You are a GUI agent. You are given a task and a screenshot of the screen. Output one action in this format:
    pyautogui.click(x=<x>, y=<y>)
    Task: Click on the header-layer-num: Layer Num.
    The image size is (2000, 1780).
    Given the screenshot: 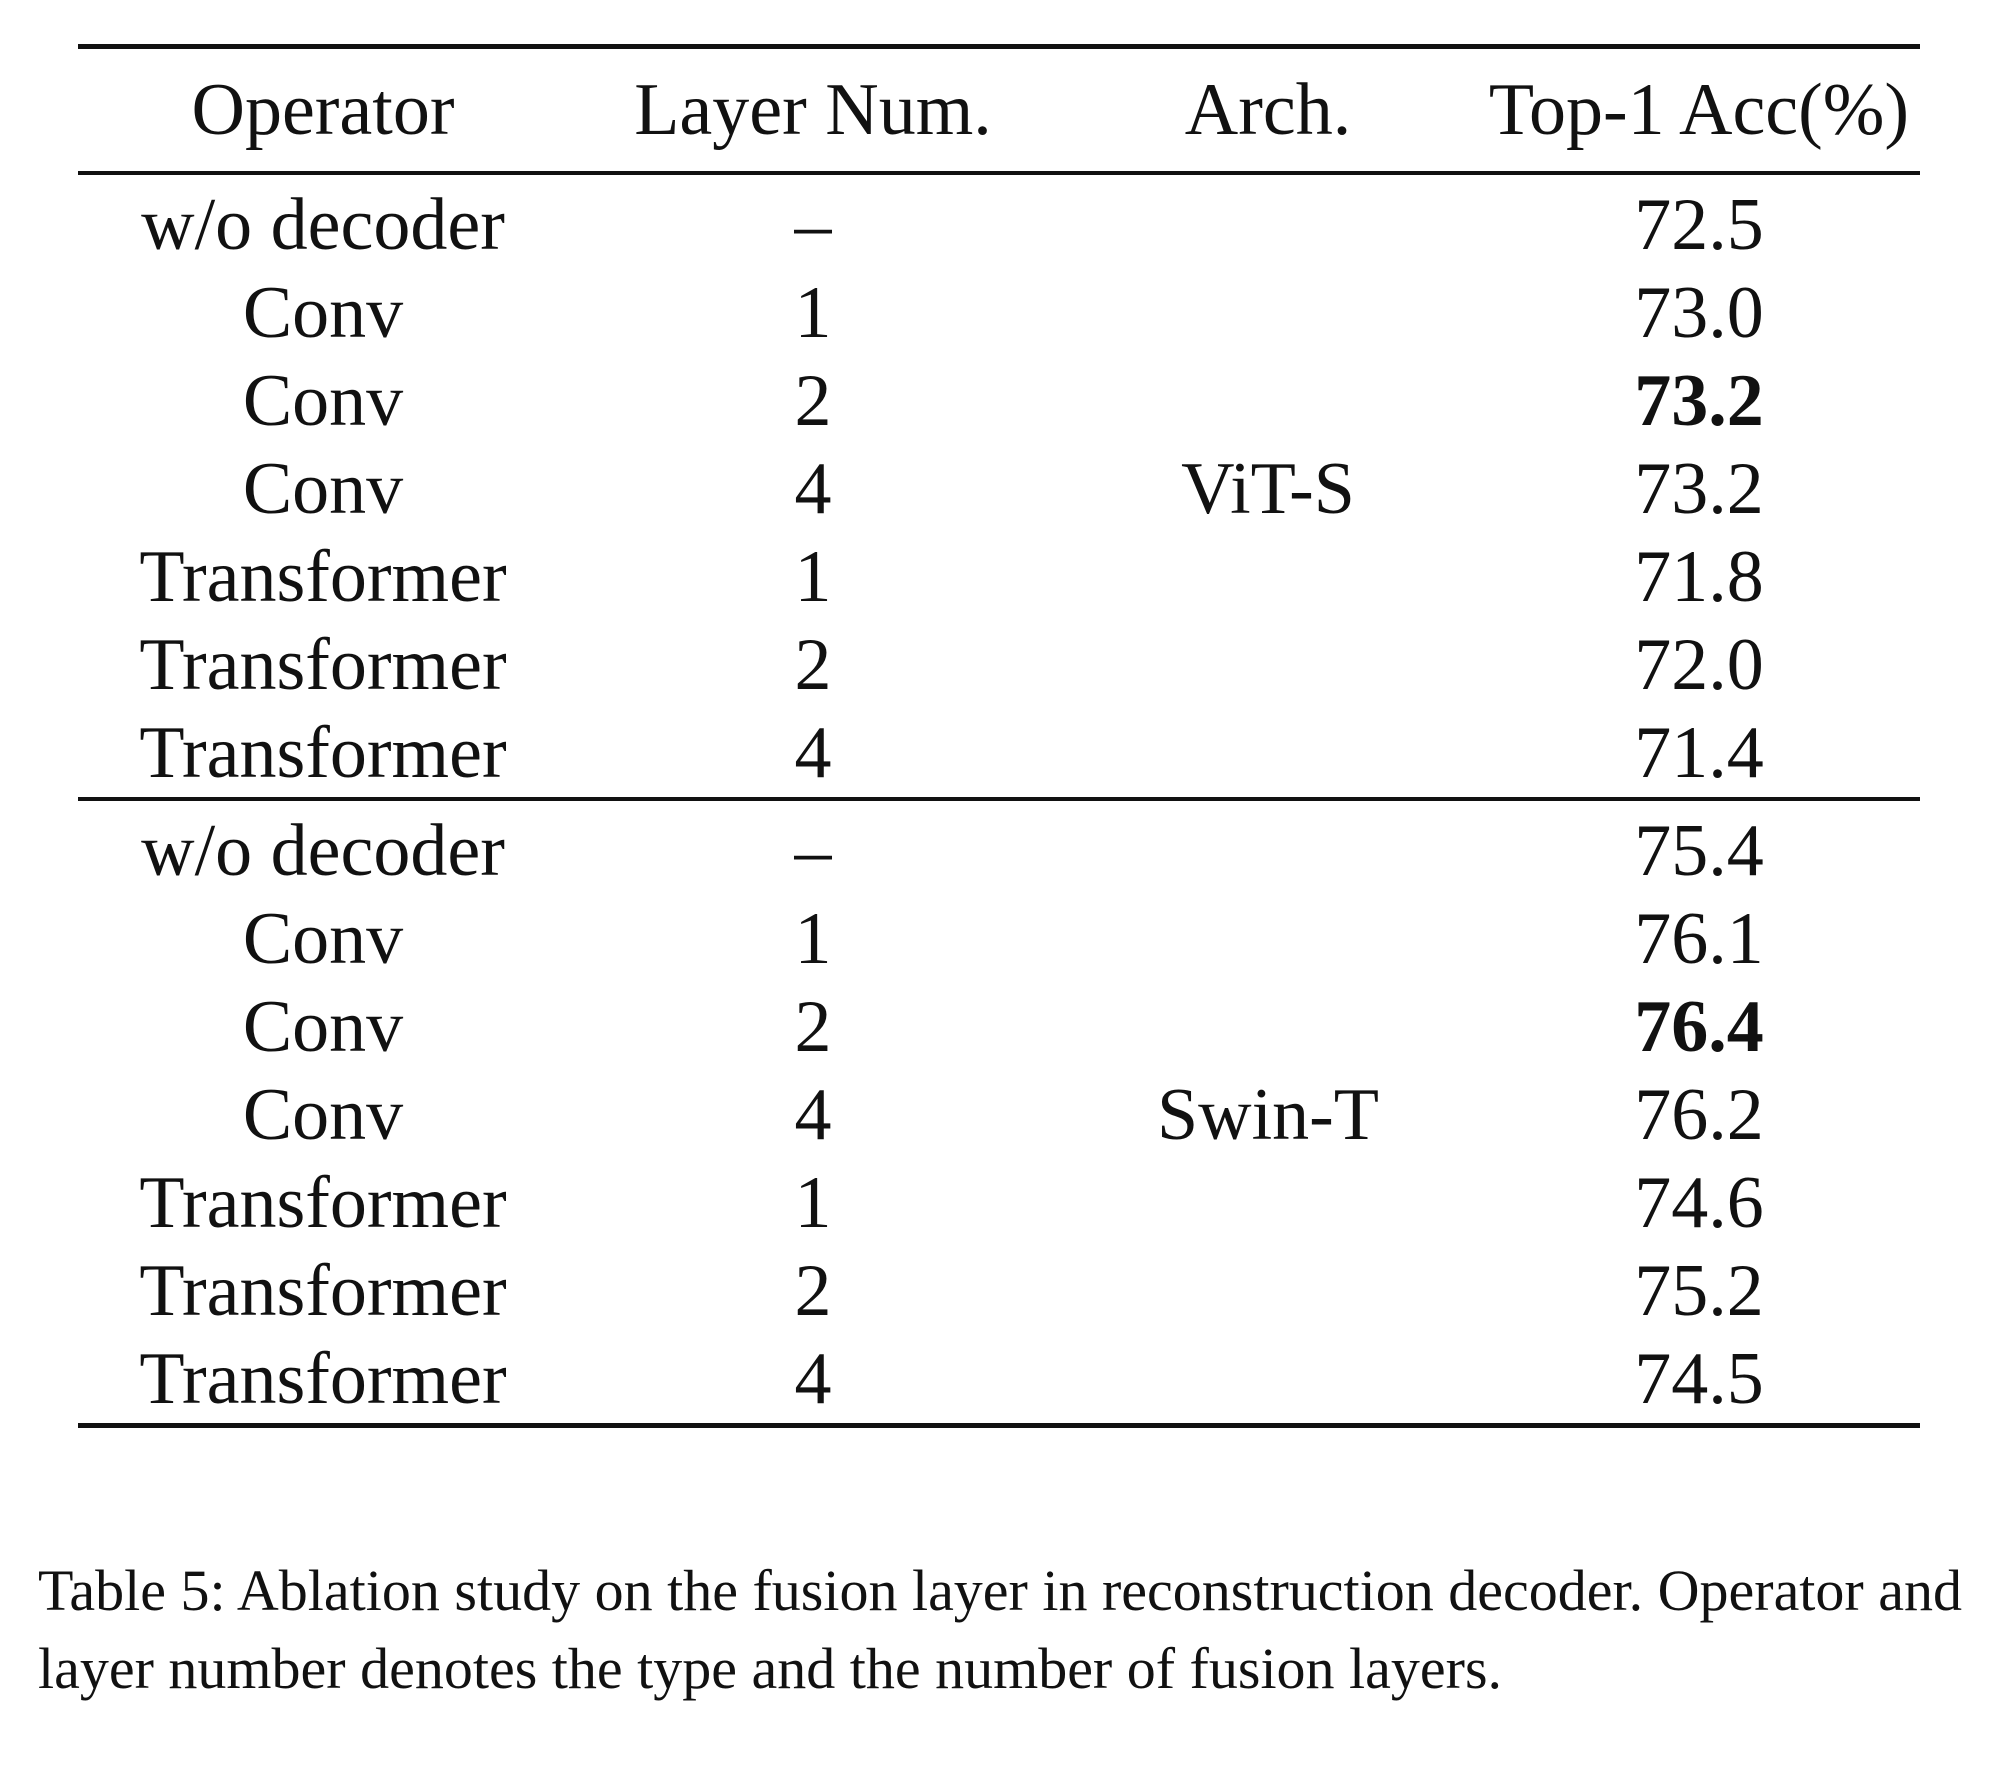 What is the action you would take?
    pyautogui.click(x=813, y=110)
    